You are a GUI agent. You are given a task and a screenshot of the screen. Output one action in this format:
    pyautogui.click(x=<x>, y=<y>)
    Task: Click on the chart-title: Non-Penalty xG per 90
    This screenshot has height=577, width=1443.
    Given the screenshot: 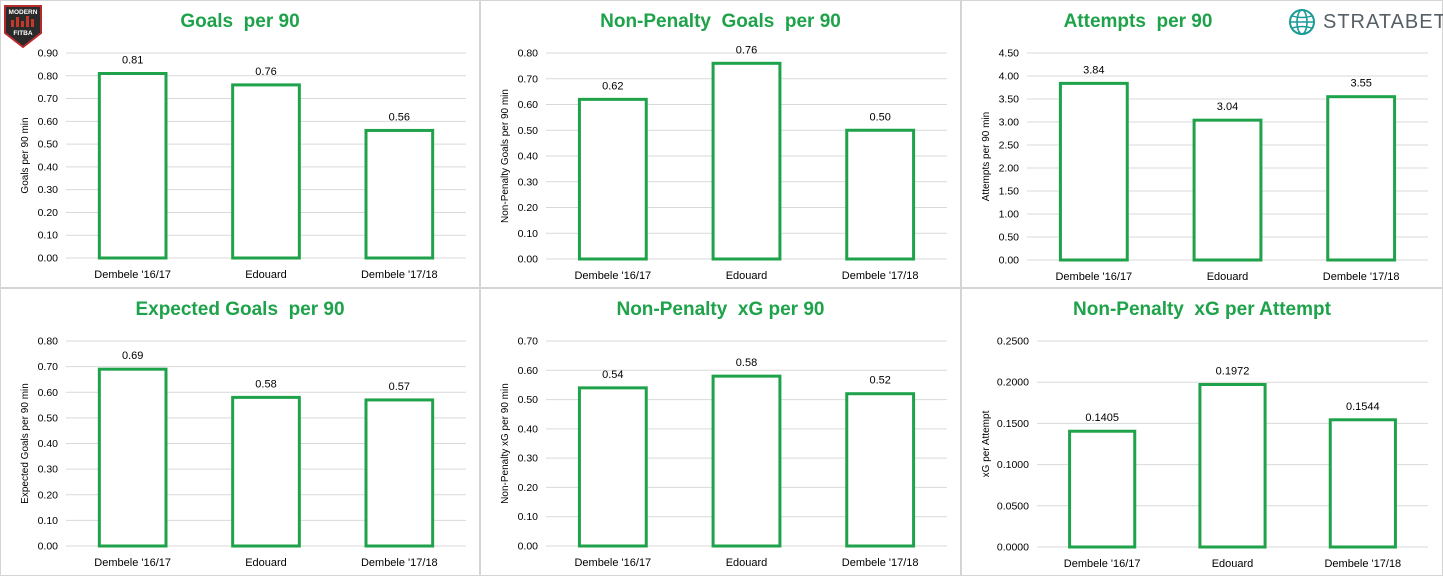 What is the action you would take?
    pyautogui.click(x=720, y=309)
    